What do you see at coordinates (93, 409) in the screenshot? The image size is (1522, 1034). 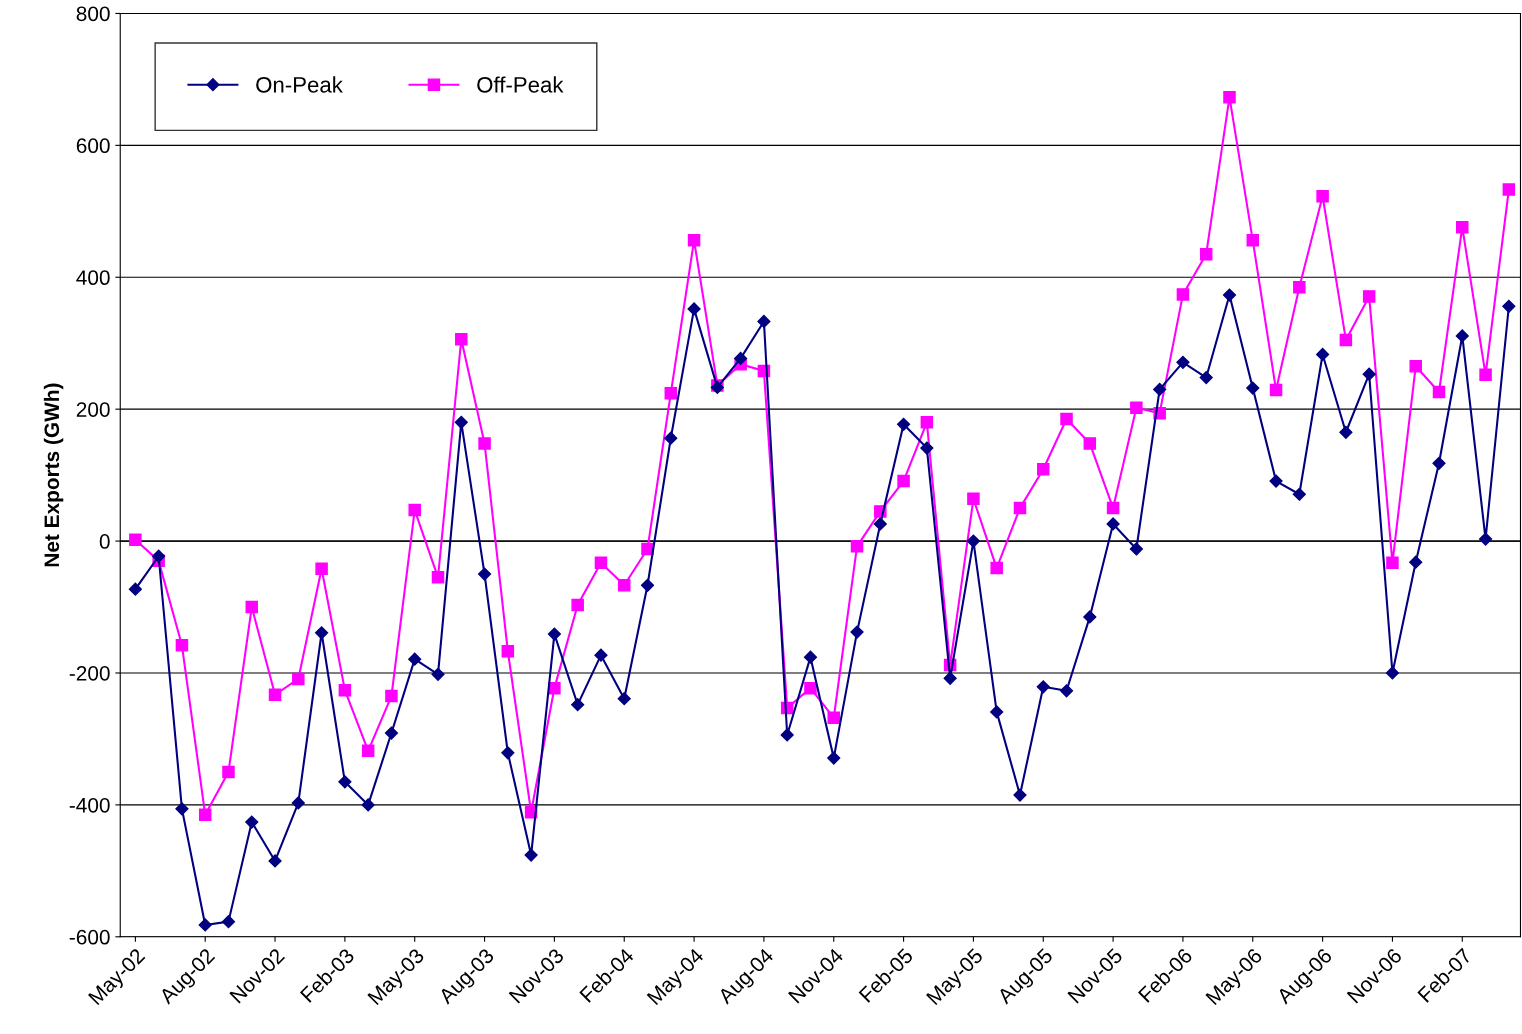 I see `y-tick-label: 200` at bounding box center [93, 409].